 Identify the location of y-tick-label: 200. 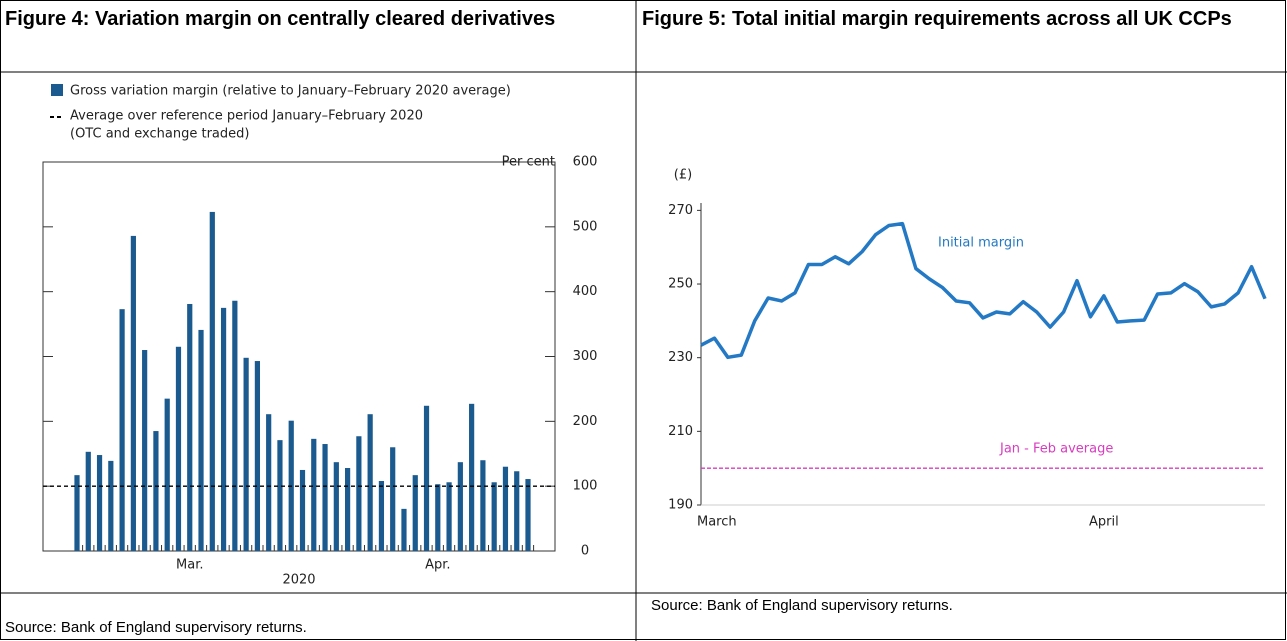
(585, 421).